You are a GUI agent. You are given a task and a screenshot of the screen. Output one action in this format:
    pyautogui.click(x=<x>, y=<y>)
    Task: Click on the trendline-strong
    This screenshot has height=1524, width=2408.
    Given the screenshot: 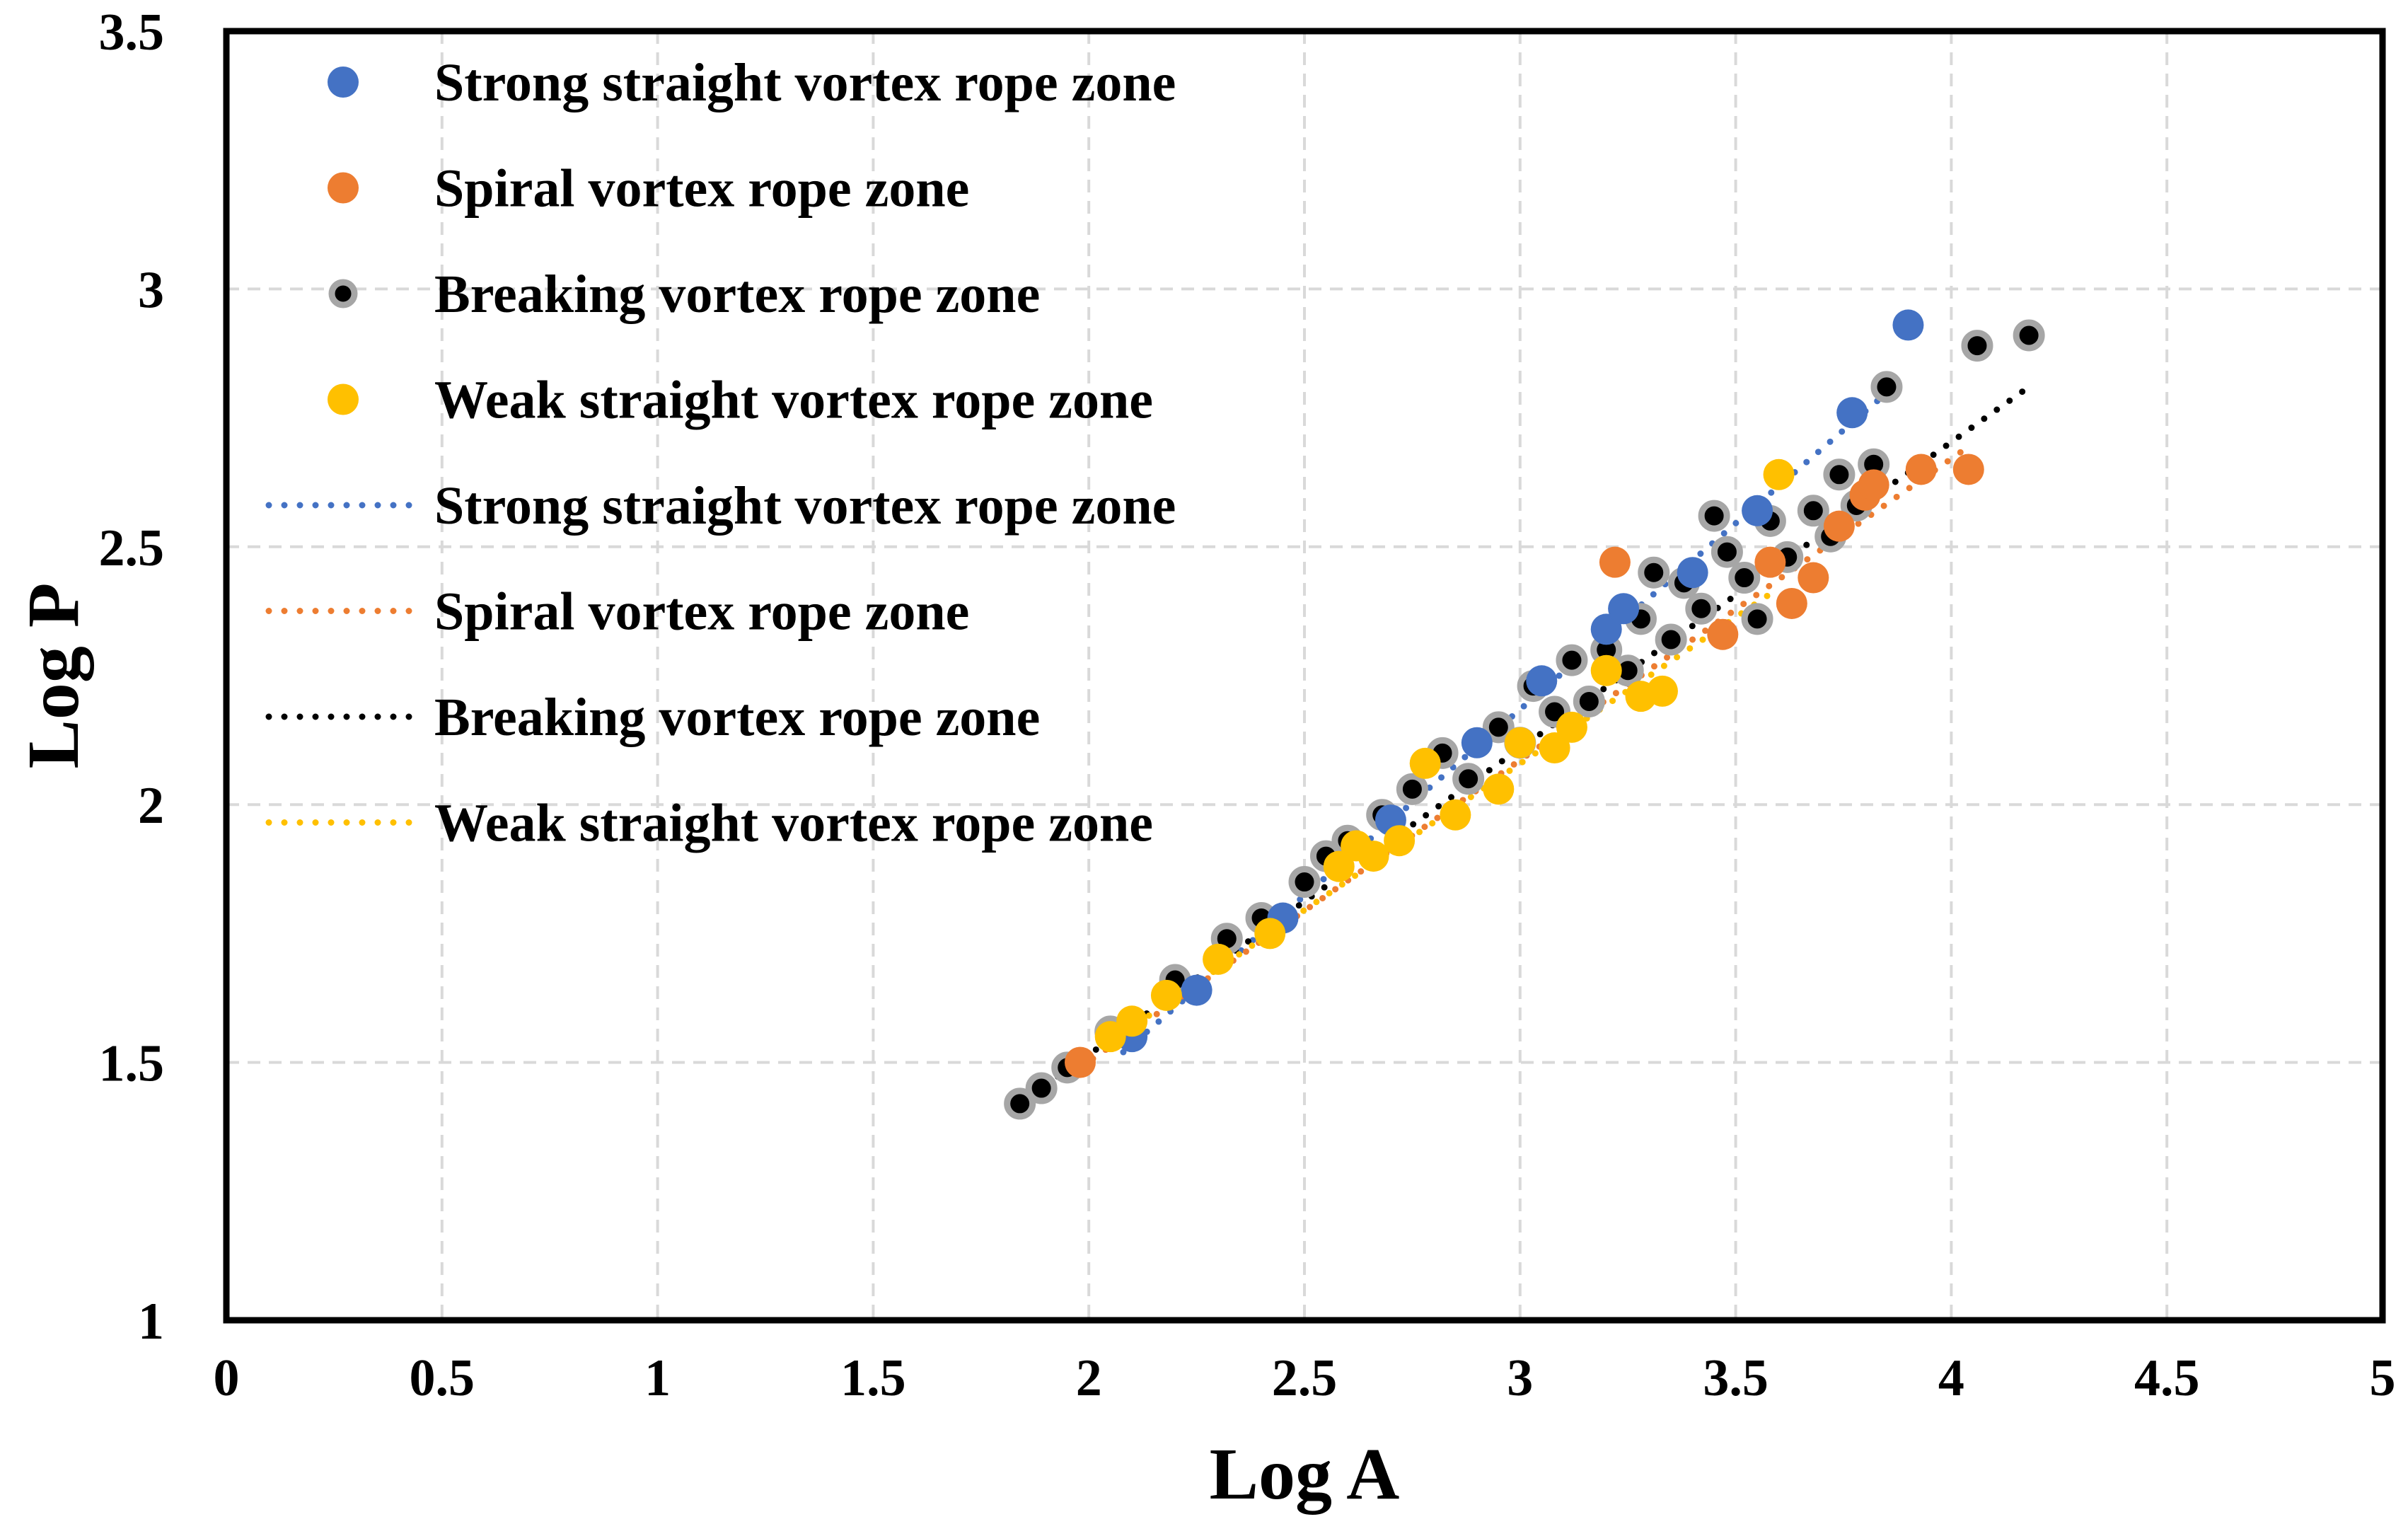 What is the action you would take?
    pyautogui.click(x=1512, y=717)
    